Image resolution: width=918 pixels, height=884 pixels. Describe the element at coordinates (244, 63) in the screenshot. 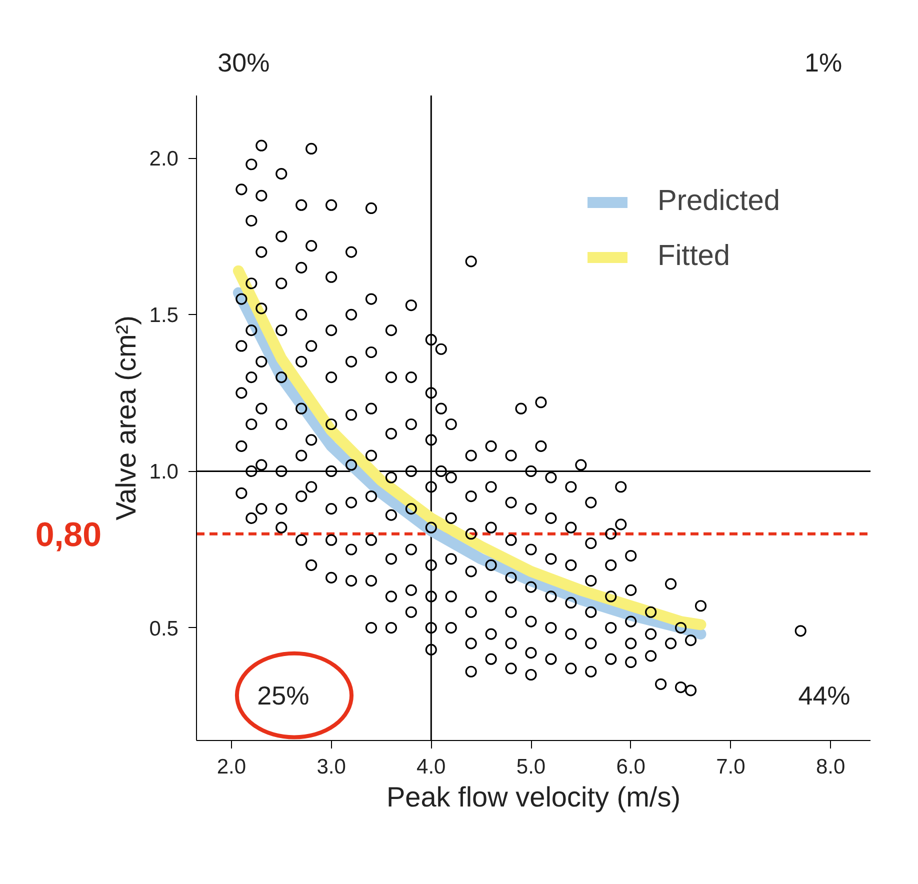

I see `text: 30%` at that location.